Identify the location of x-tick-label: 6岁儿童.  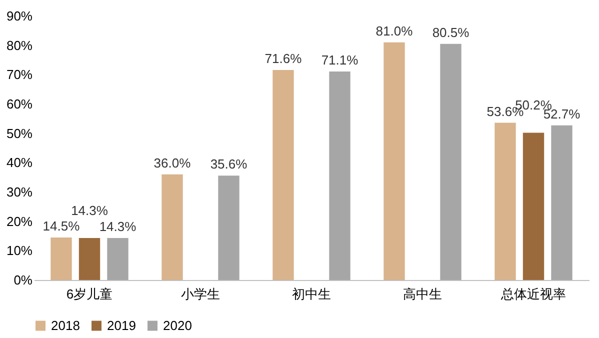
(89, 294).